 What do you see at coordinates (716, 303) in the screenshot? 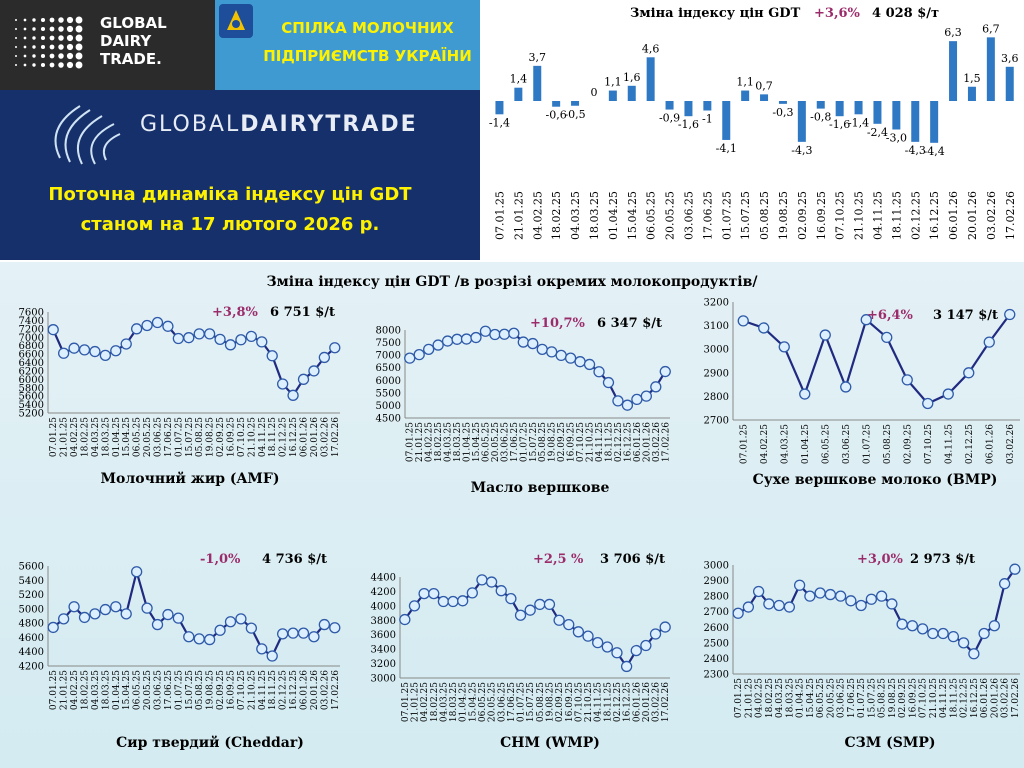
I see `bmp-y-tick: 3200` at bounding box center [716, 303].